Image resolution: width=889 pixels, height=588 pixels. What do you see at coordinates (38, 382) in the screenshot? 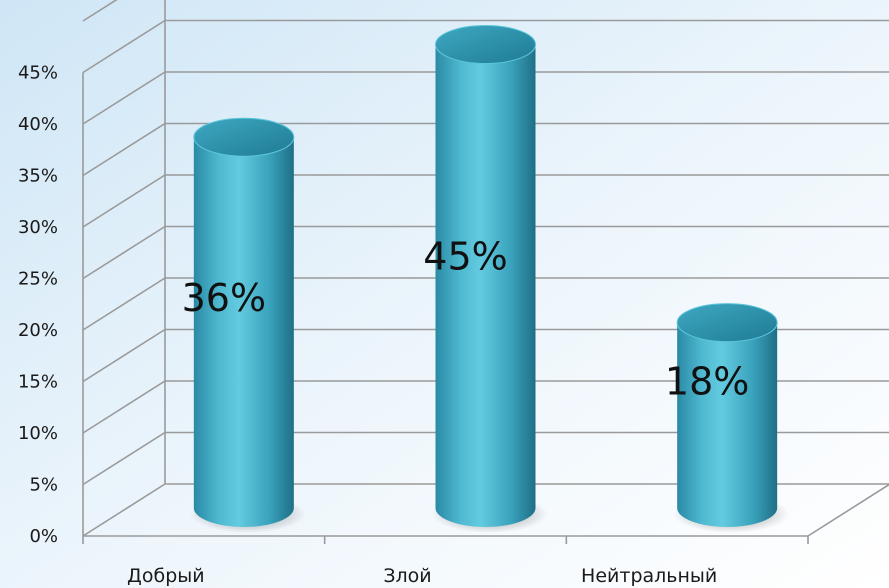
I see `y-tick-label: 15%` at bounding box center [38, 382].